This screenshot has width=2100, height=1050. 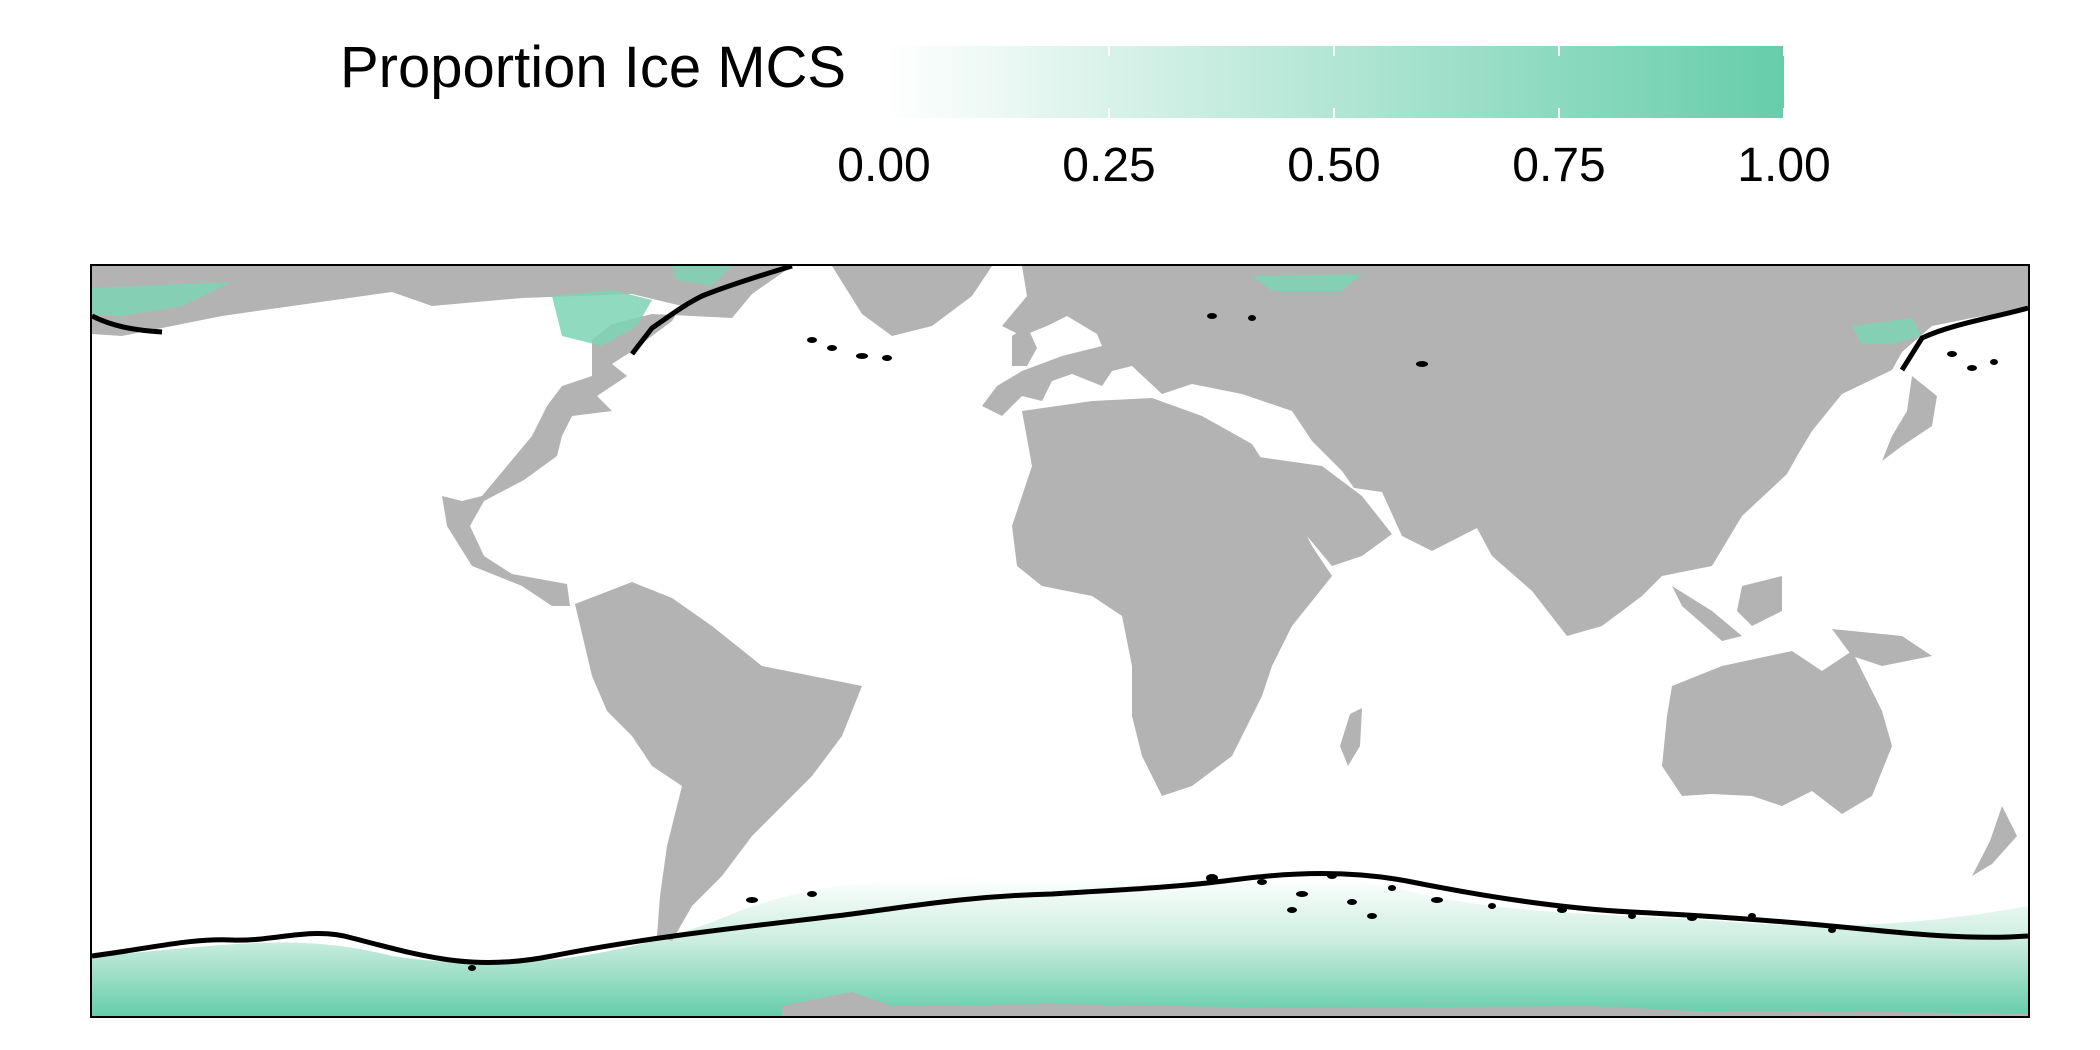 What do you see at coordinates (1759, 601) in the screenshot?
I see `borneo-land` at bounding box center [1759, 601].